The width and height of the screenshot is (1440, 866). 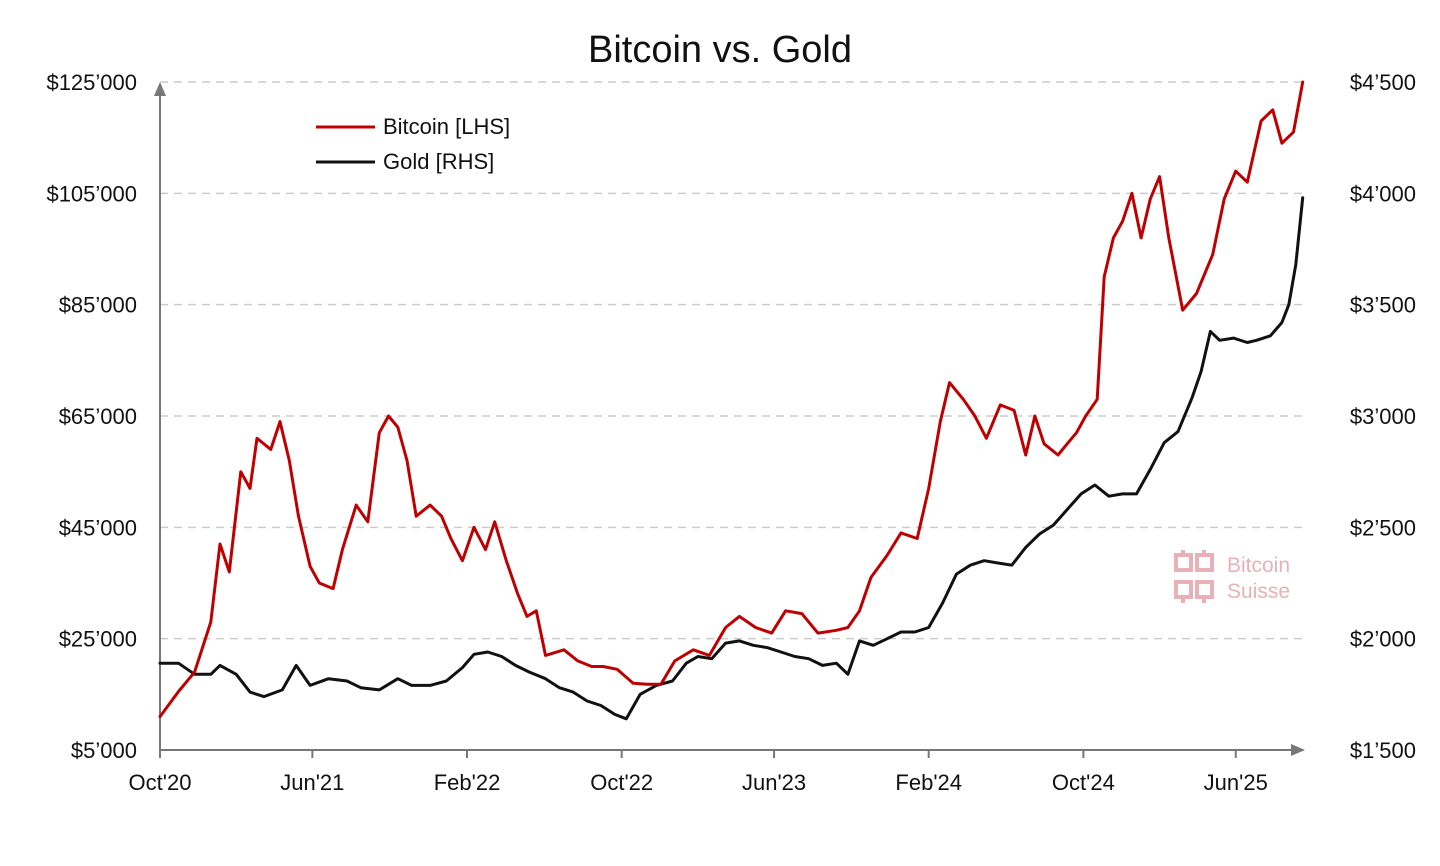 What do you see at coordinates (1383, 305) in the screenshot?
I see `y-right-tick-label: $3’500` at bounding box center [1383, 305].